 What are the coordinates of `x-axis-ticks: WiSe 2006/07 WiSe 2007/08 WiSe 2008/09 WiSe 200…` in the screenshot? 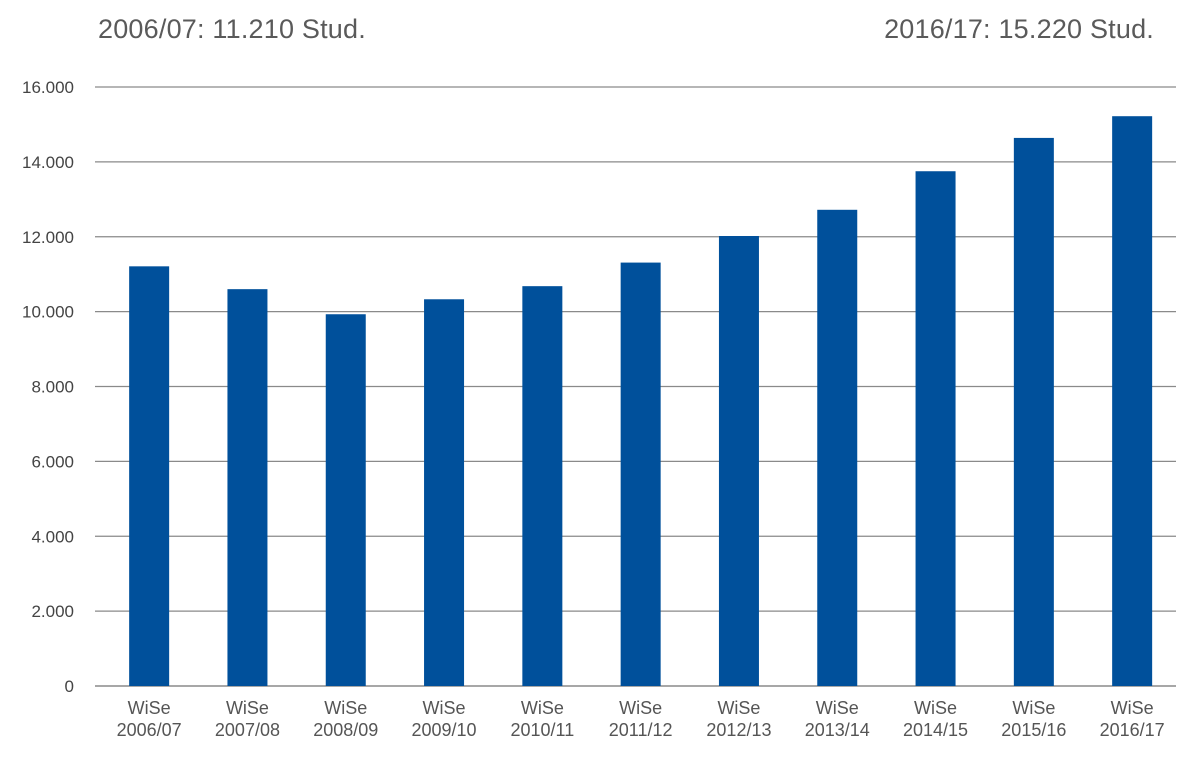 It's located at (641, 719).